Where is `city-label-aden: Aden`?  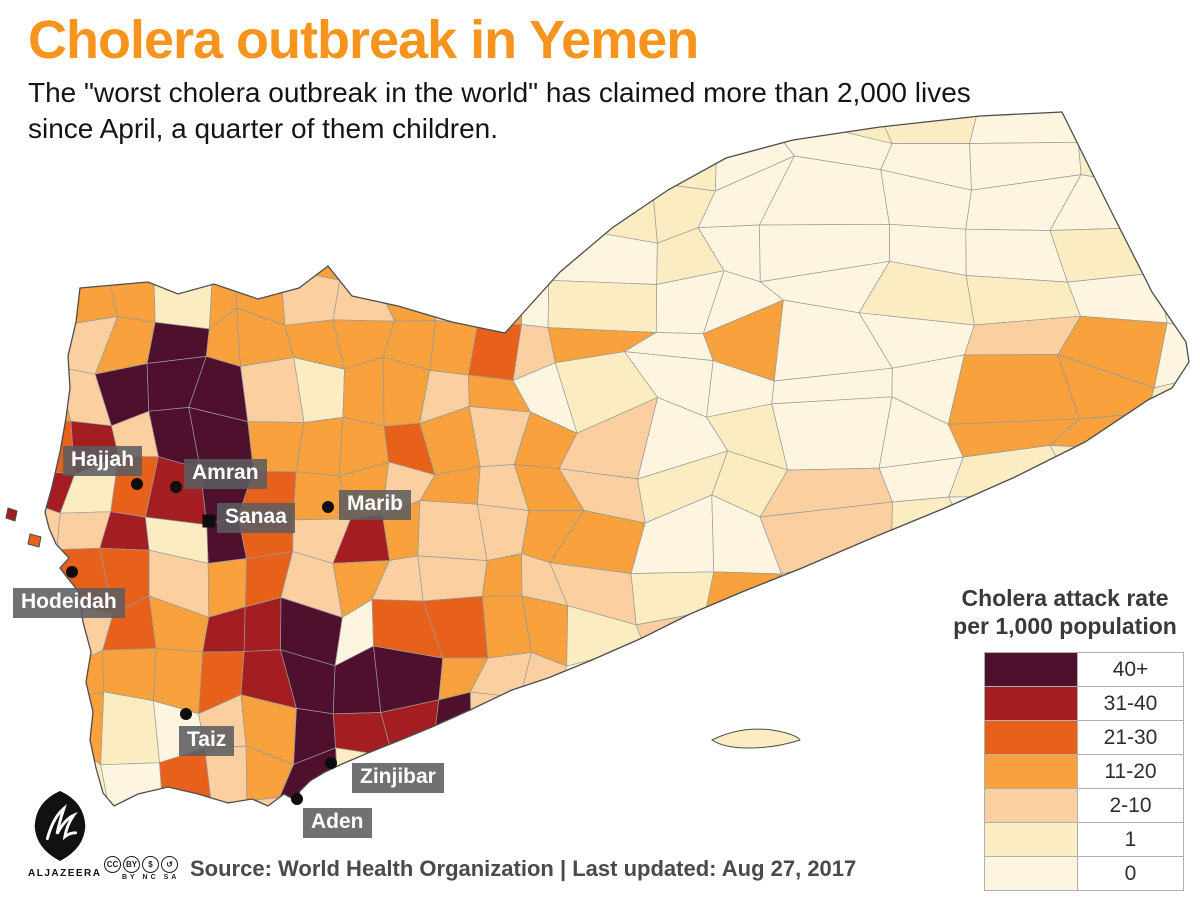 city-label-aden: Aden is located at coordinates (337, 823).